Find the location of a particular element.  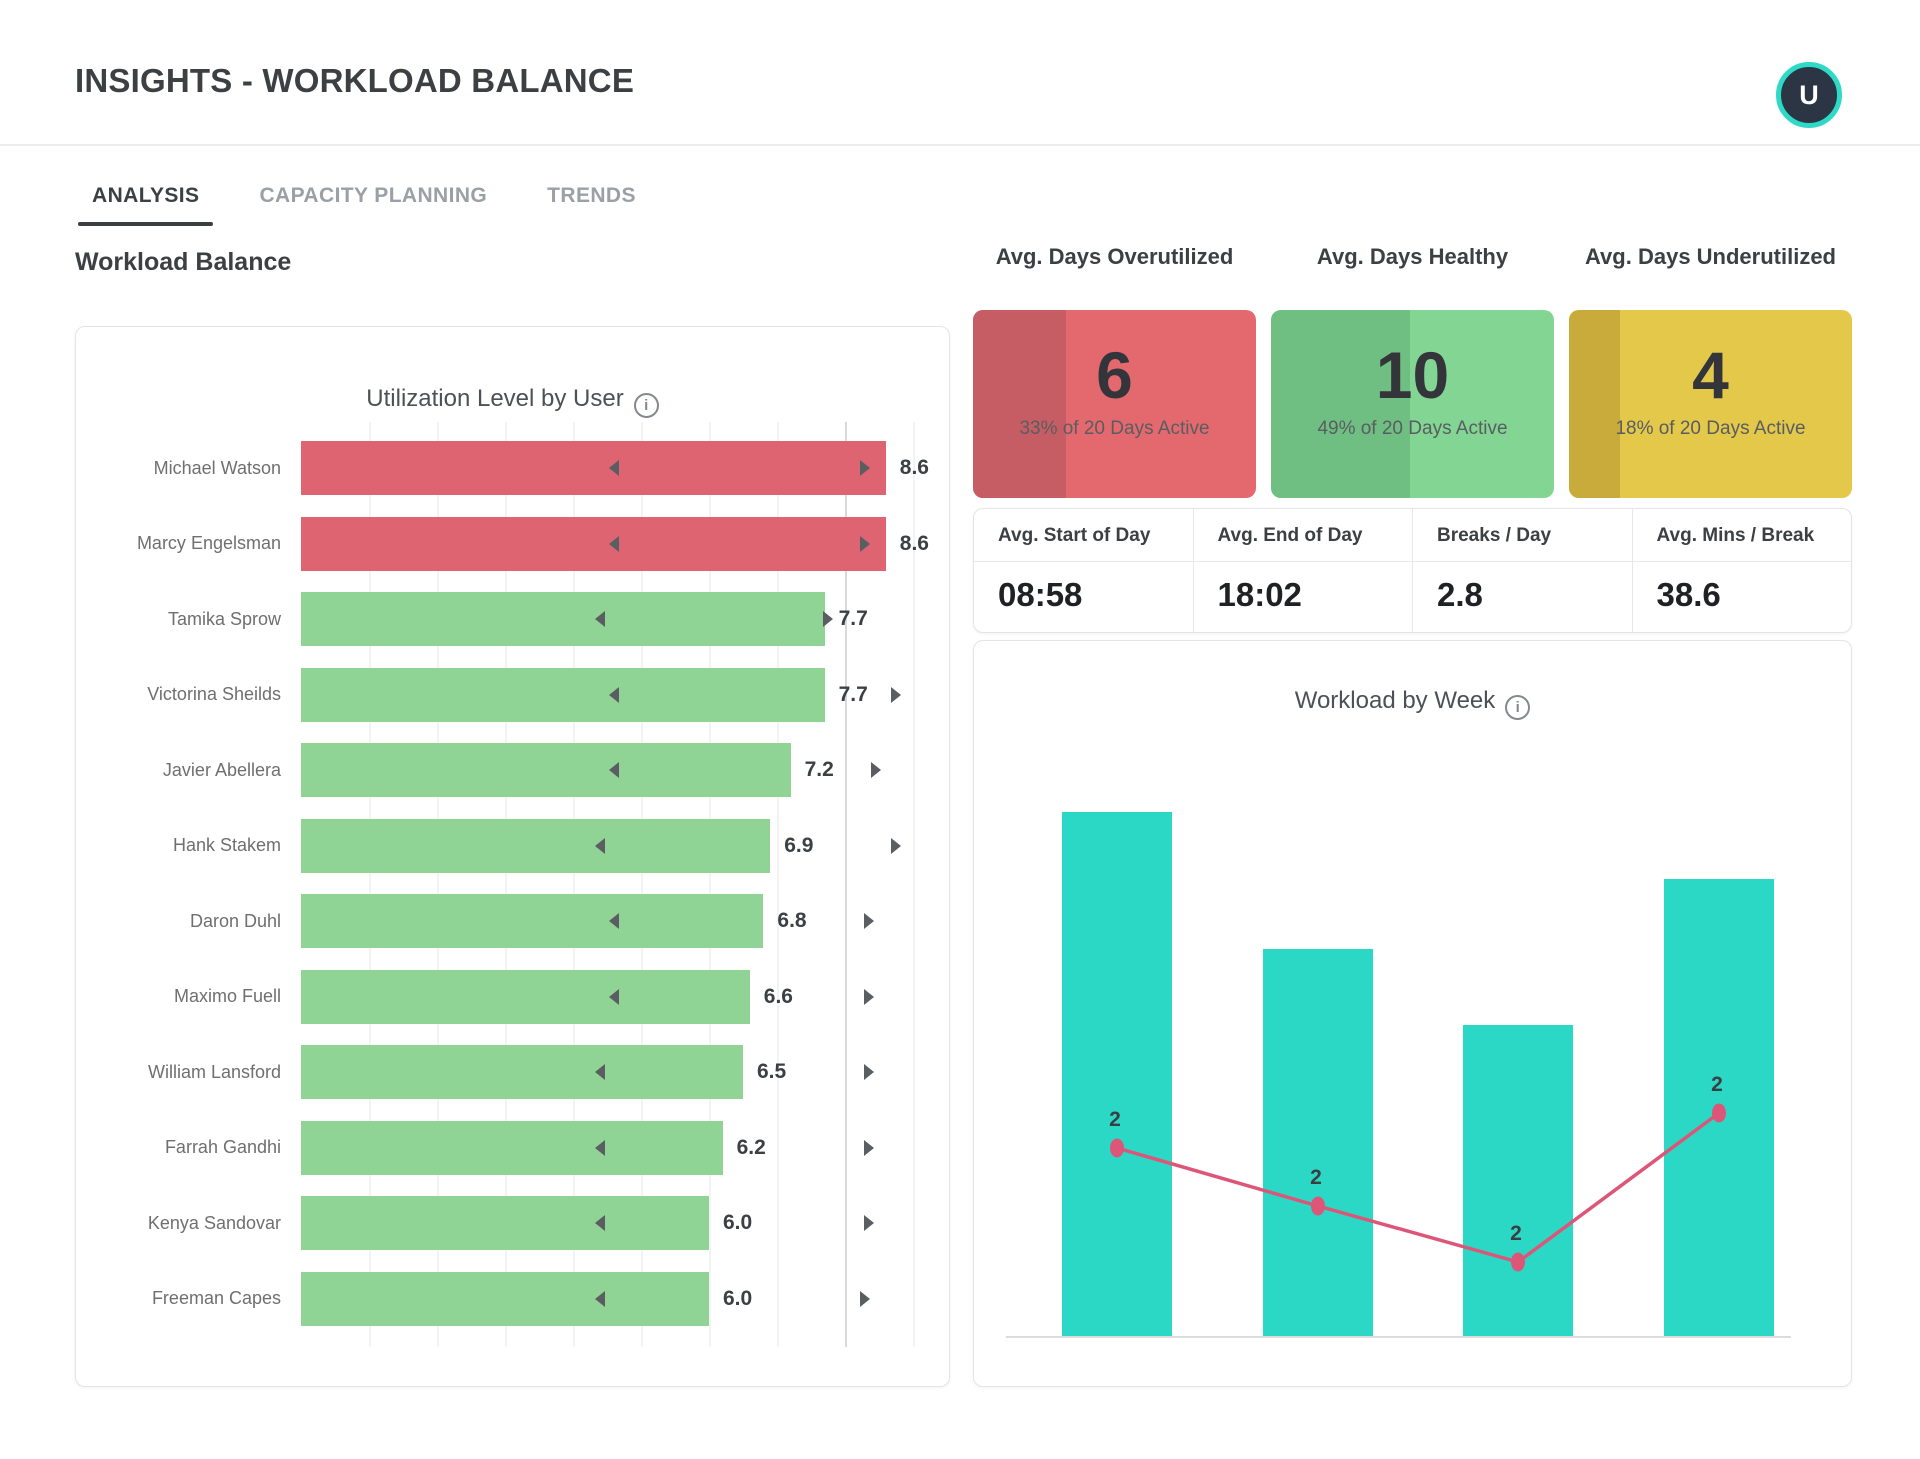

stat-value: 4 is located at coordinates (1710, 375).